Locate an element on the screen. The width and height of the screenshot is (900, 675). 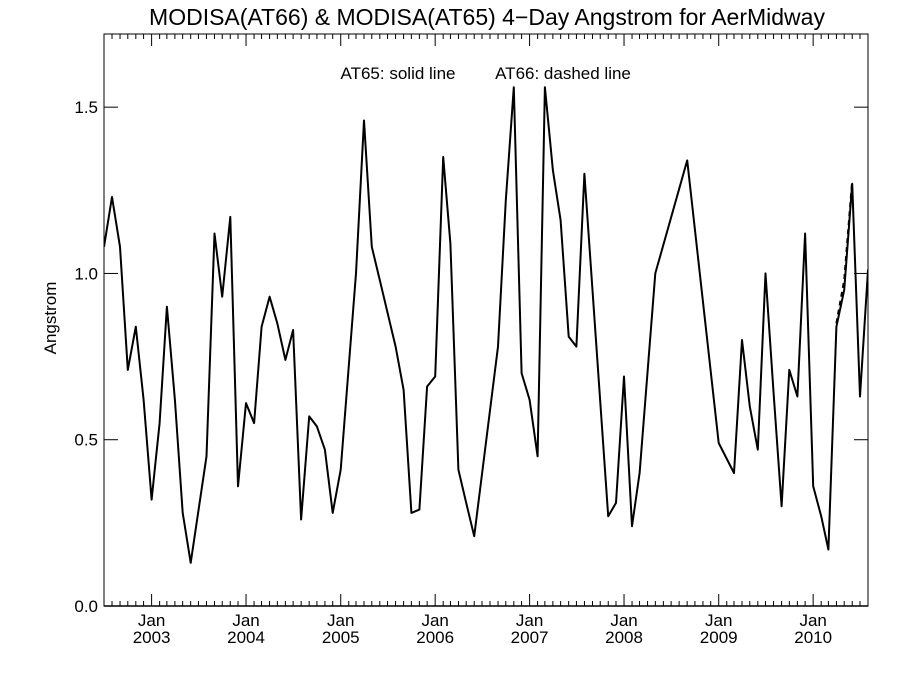
annotation-solid: AT65: solid line is located at coordinates (398, 73).